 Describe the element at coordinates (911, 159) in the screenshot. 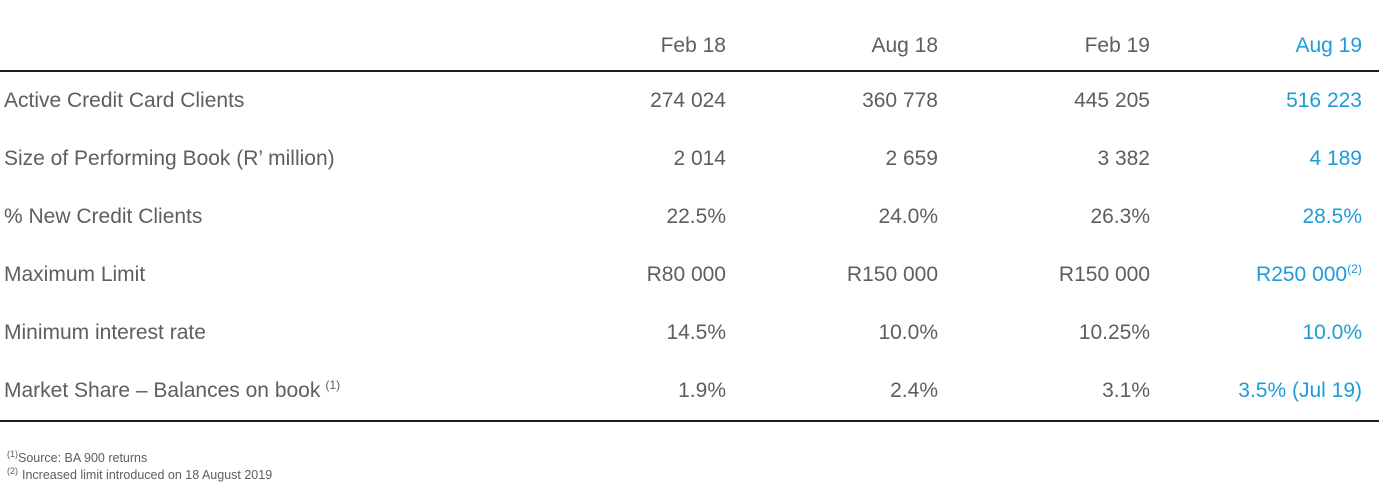

I see `table-cell: 2 659` at that location.